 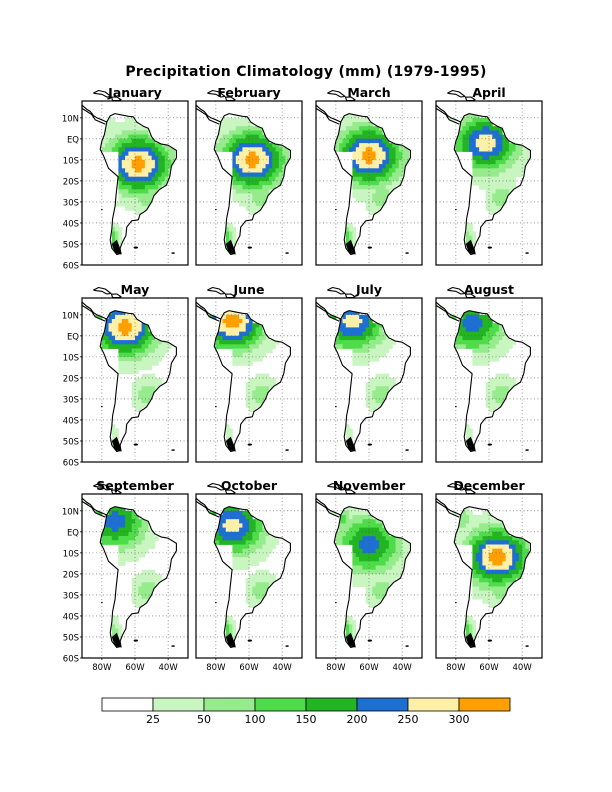 I want to click on panel-title: August, so click(x=489, y=289).